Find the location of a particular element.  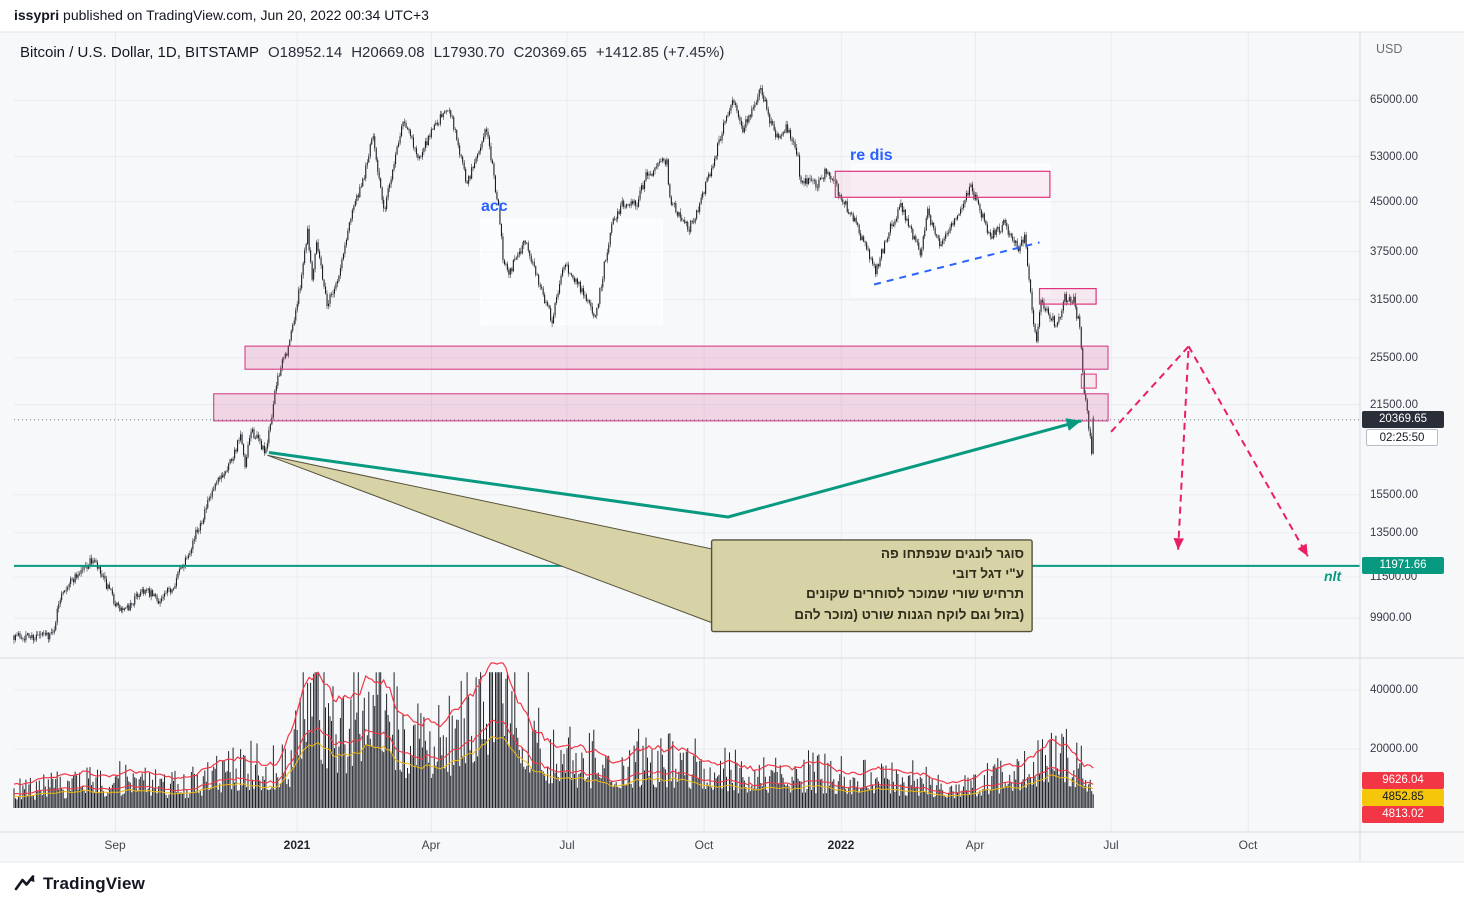

ohlc-change: +1412.85 (+7.45%) is located at coordinates (660, 52).